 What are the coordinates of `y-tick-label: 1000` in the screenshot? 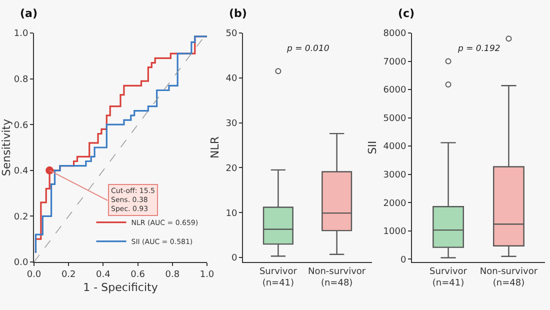 It's located at (394, 232).